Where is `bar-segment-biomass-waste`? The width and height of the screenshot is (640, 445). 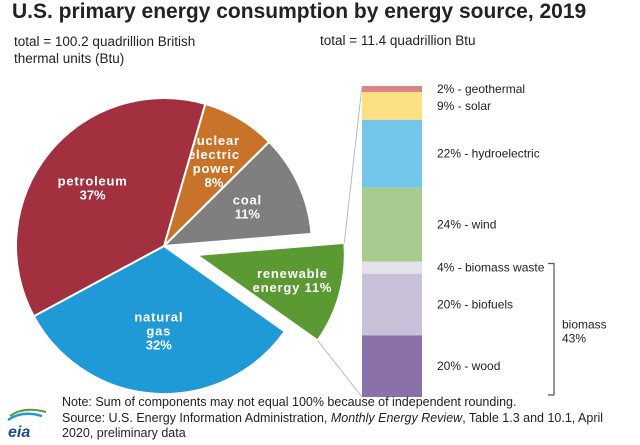
bar-segment-biomass-waste is located at coordinates (392, 267).